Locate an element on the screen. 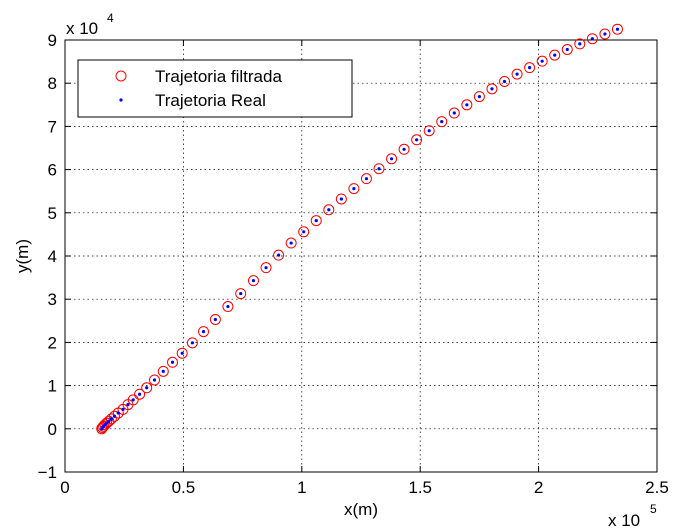 This screenshot has width=677, height=530. x-axis-label: x(m) is located at coordinates (361, 509).